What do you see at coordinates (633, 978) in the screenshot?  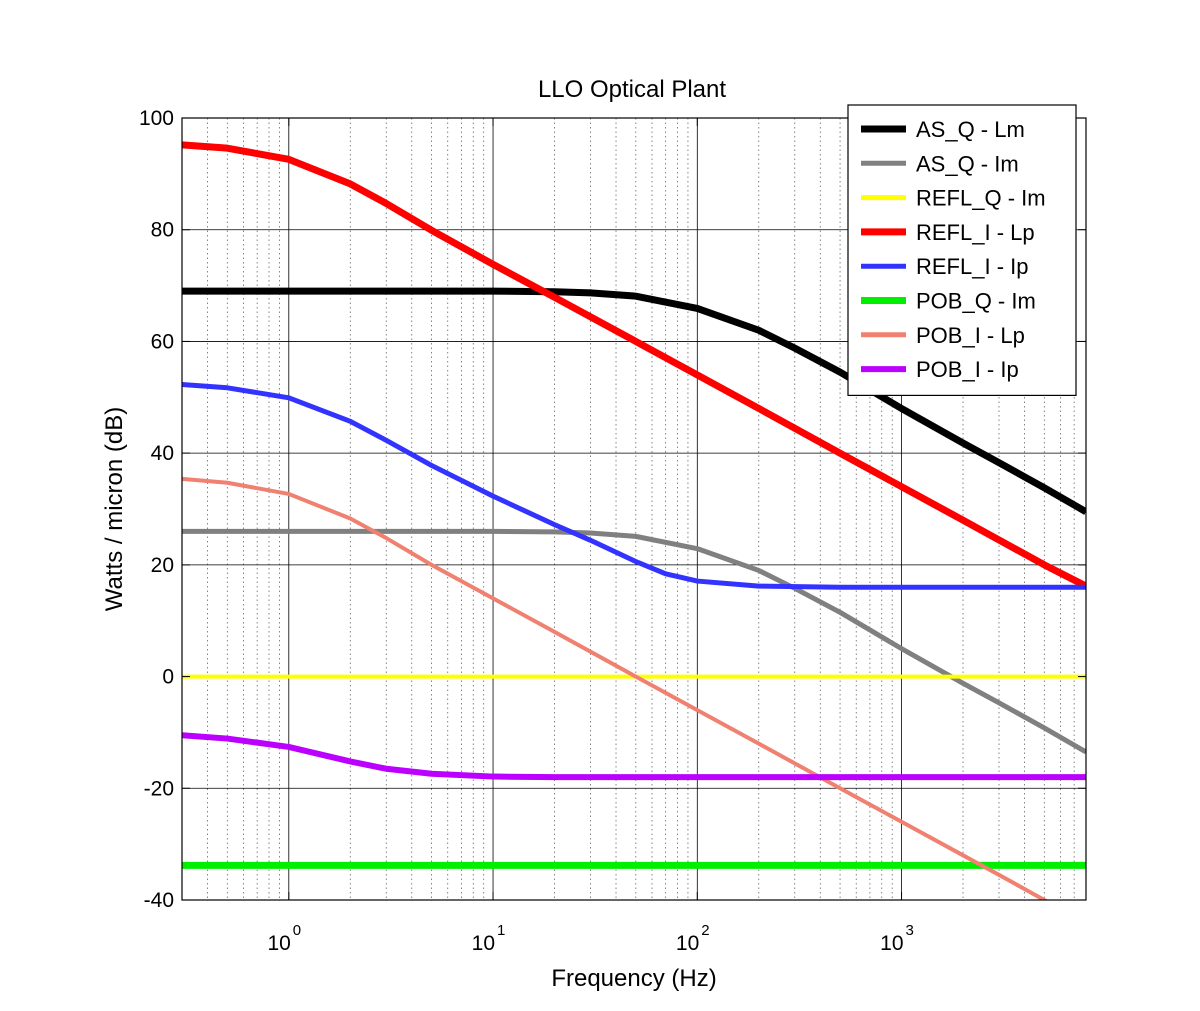 I see `x-axis-label: Frequency (Hz)` at bounding box center [633, 978].